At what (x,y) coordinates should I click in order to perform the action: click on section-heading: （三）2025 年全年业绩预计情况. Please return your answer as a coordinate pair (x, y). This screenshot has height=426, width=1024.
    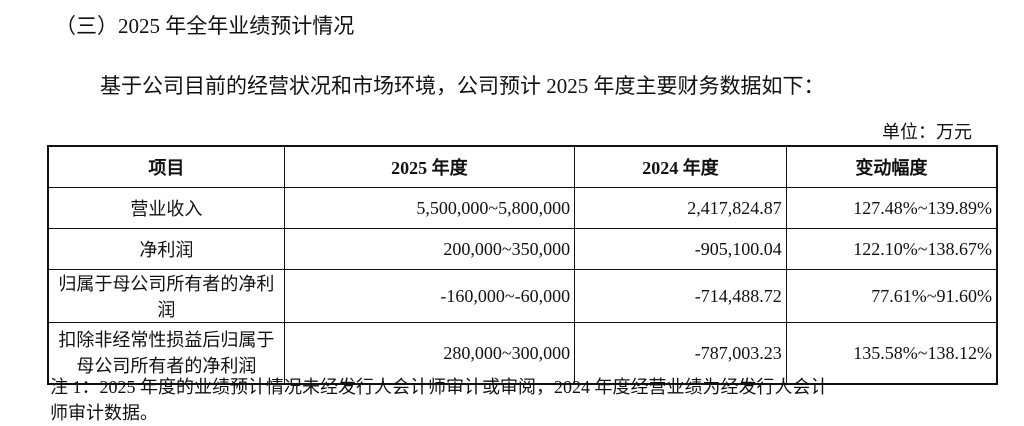
    Looking at the image, I should click on (205, 26).